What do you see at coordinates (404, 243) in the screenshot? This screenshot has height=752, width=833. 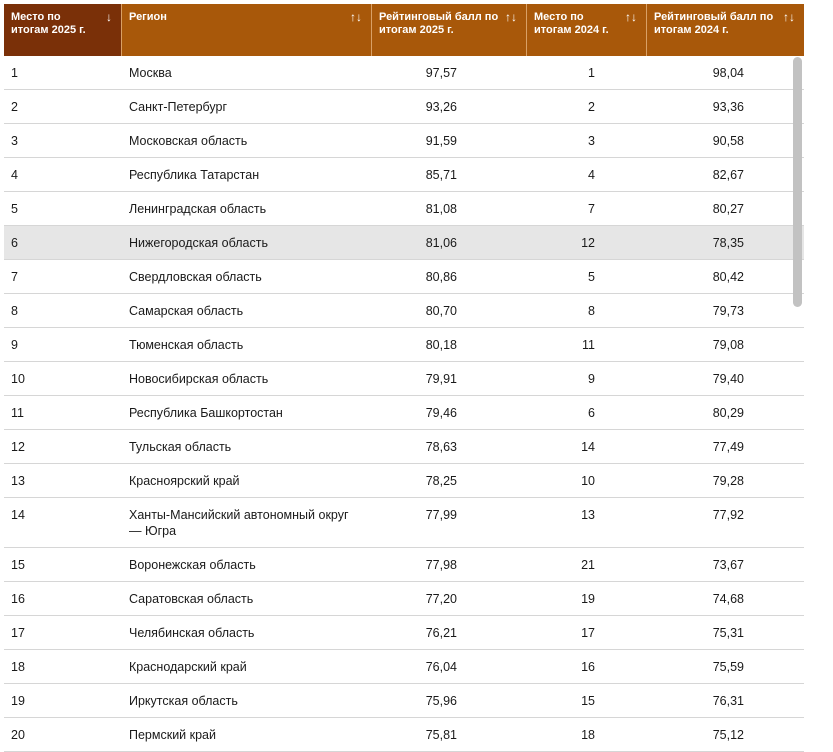 I see `table-row: 6 Нижегородская область 81,06 12 78,35` at bounding box center [404, 243].